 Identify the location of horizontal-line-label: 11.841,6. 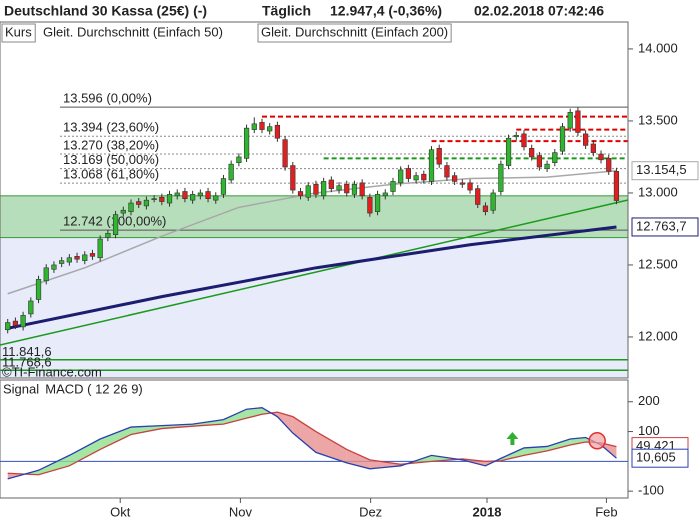
(27, 351).